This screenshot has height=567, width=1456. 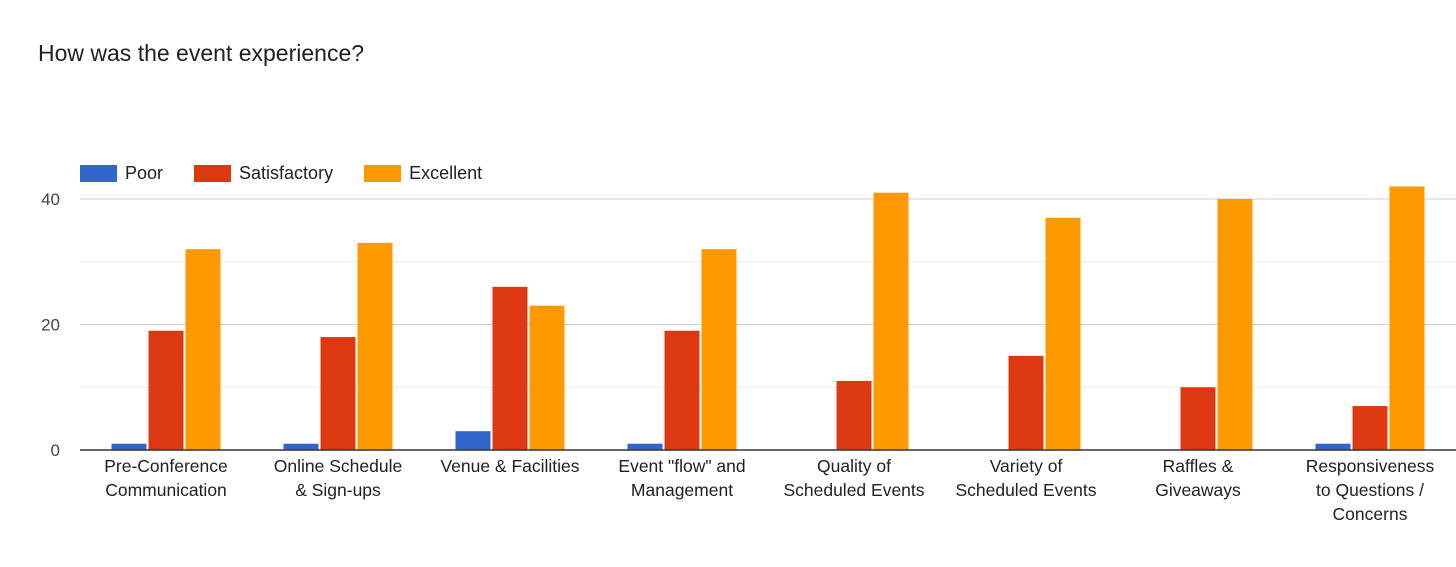 I want to click on legend-label-poor: Poor, so click(x=144, y=173).